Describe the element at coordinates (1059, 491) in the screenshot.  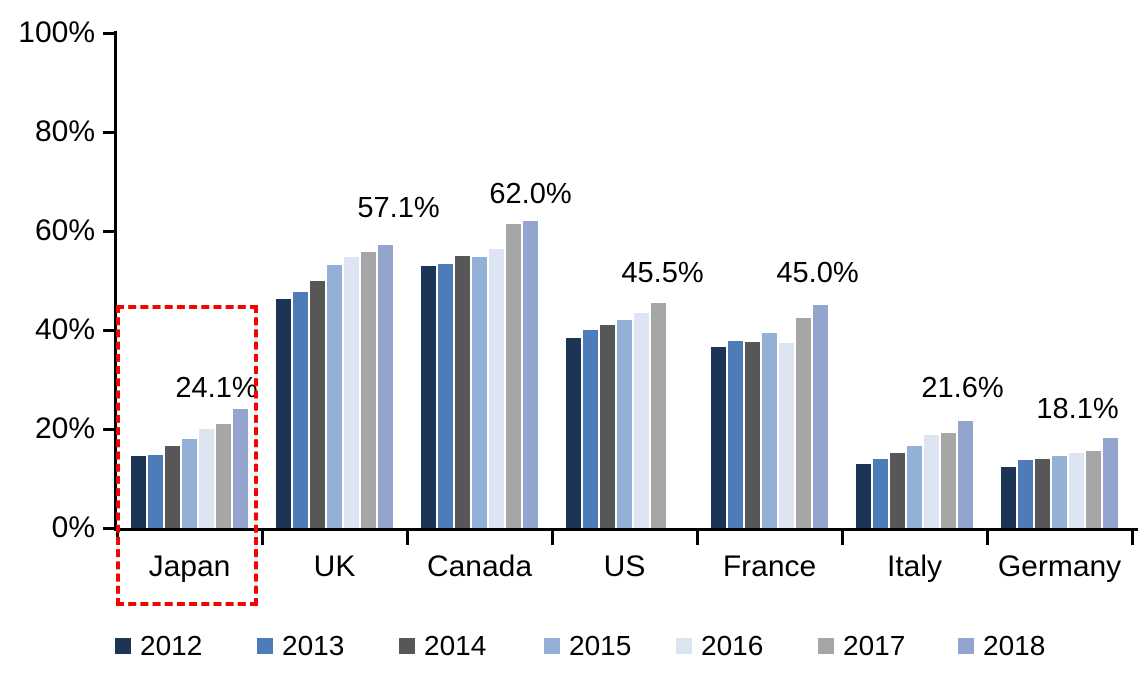
I see `bar-germany-2015` at that location.